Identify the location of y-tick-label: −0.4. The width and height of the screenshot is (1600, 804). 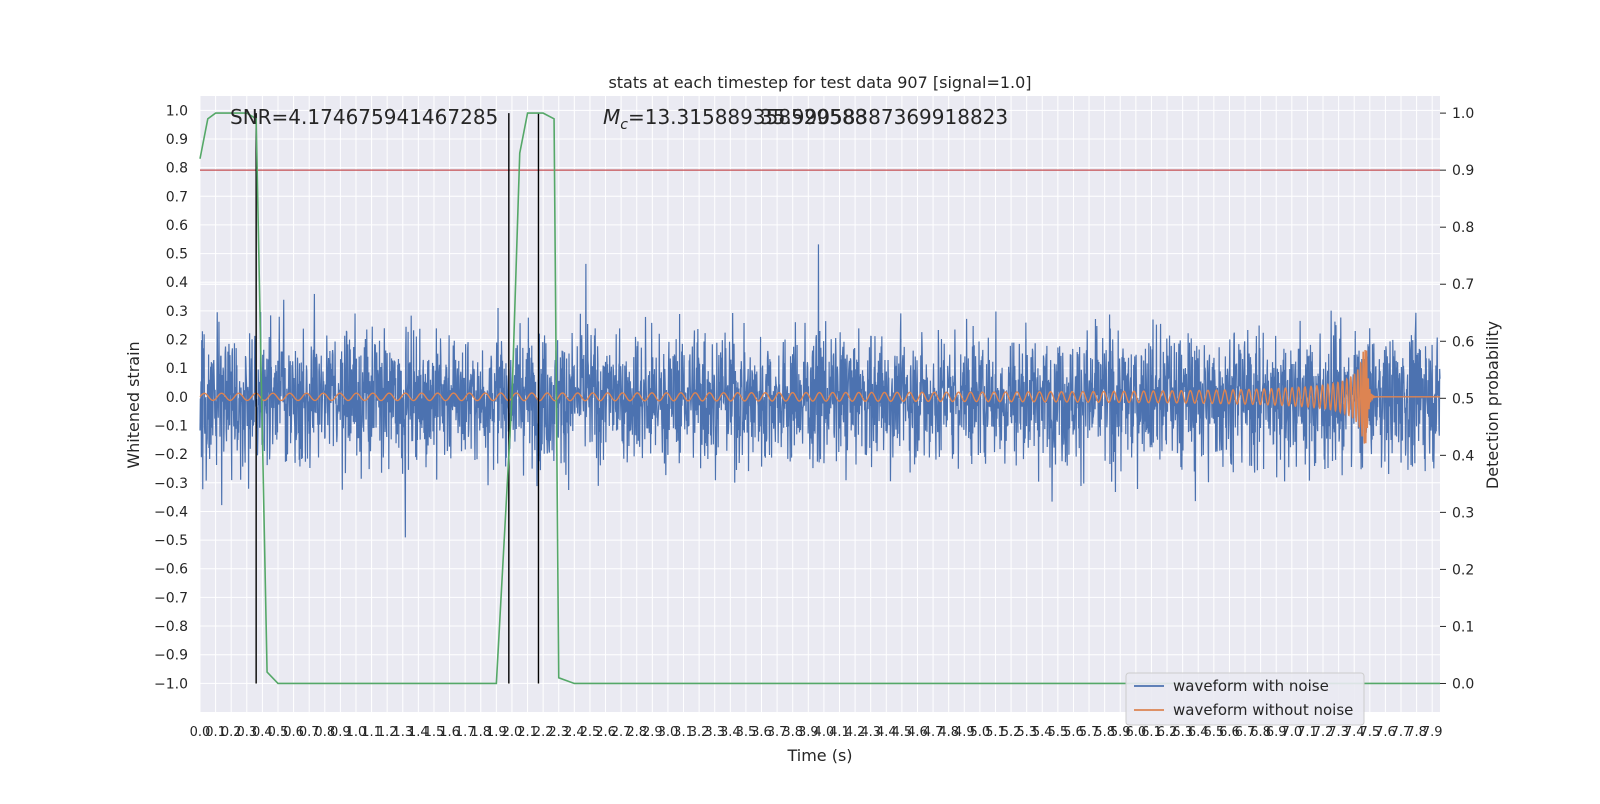
(171, 512).